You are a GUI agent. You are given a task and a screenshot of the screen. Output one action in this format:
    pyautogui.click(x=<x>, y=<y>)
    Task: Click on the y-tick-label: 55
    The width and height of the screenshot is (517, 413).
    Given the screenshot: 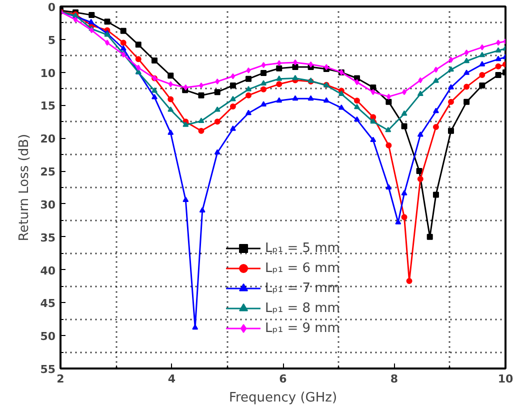 What is the action you would take?
    pyautogui.click(x=48, y=369)
    